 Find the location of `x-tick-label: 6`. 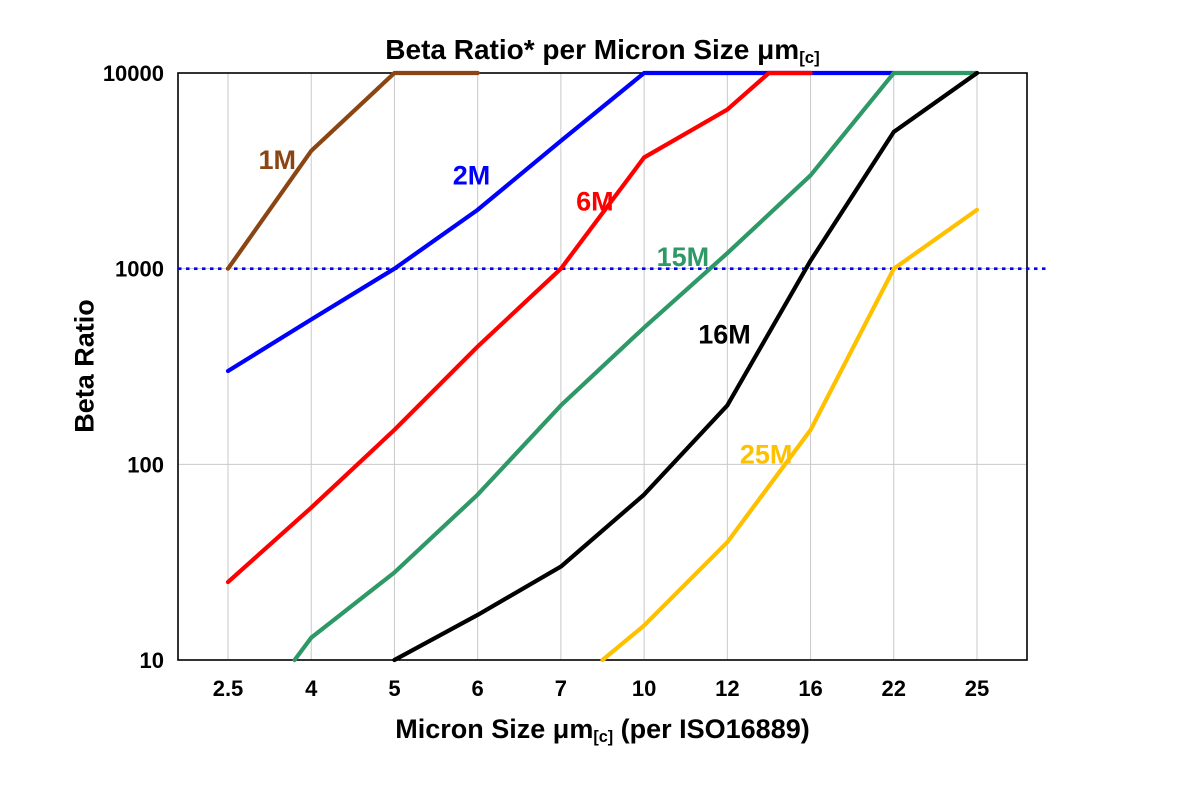

x-tick-label: 6 is located at coordinates (478, 688).